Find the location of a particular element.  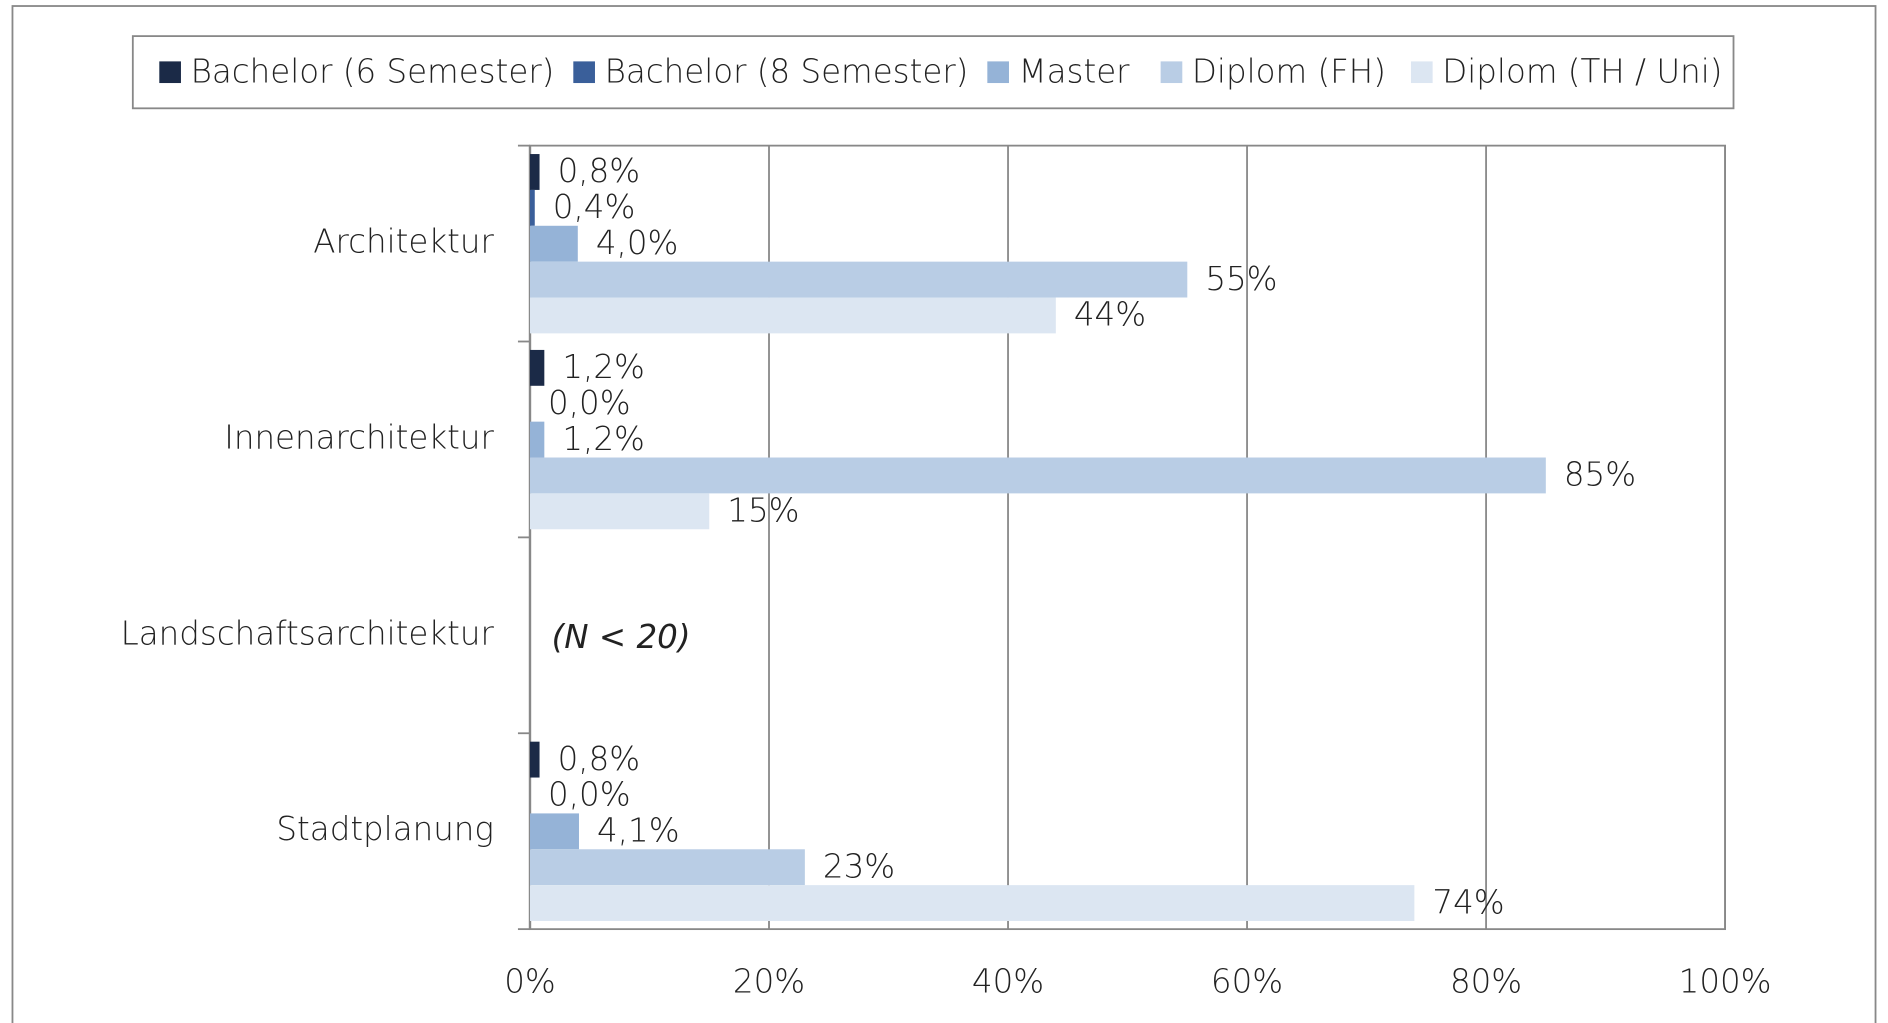

x-tick-label: 20% is located at coordinates (769, 981).